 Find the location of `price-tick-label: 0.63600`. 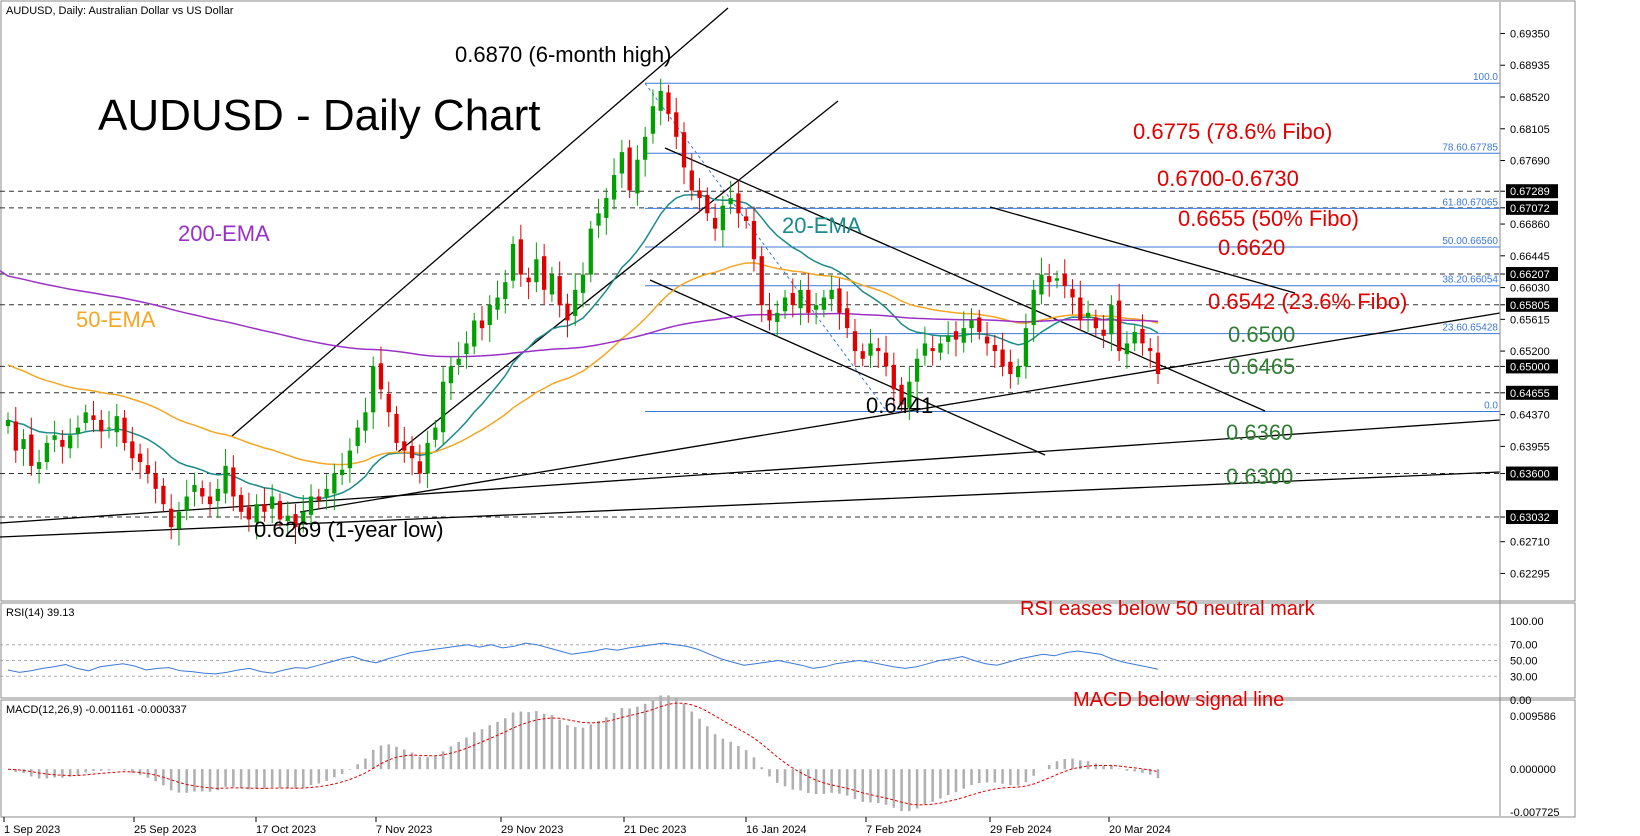

price-tick-label: 0.63600 is located at coordinates (1530, 475).